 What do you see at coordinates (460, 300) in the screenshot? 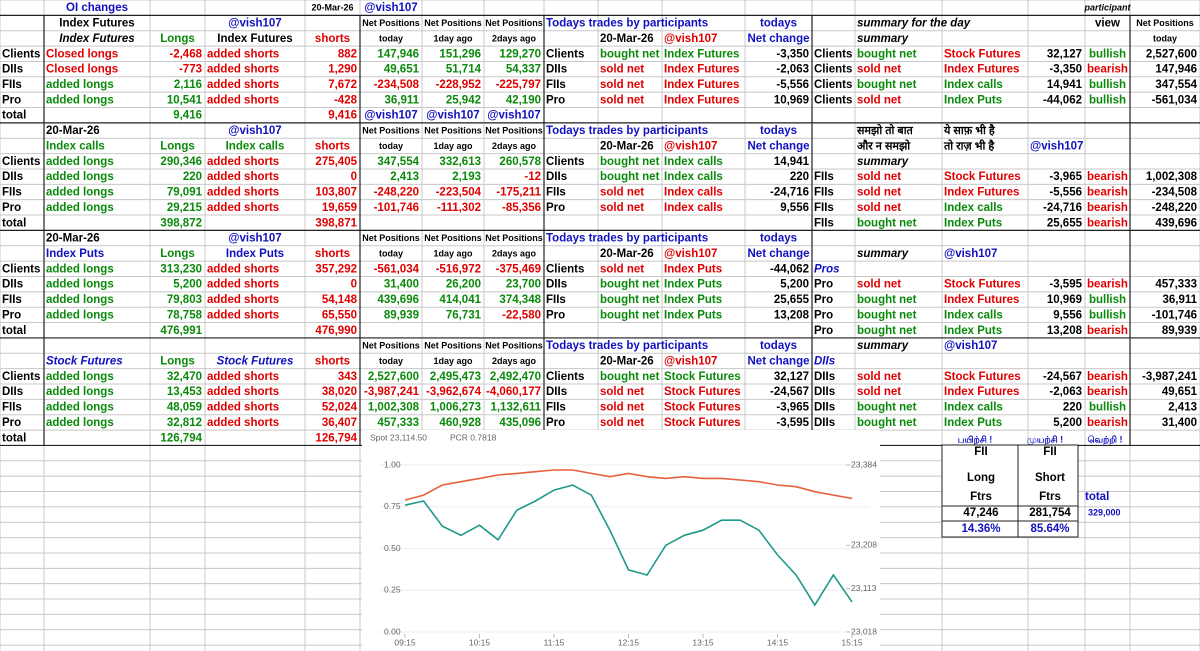
I see `cell: 414,041` at bounding box center [460, 300].